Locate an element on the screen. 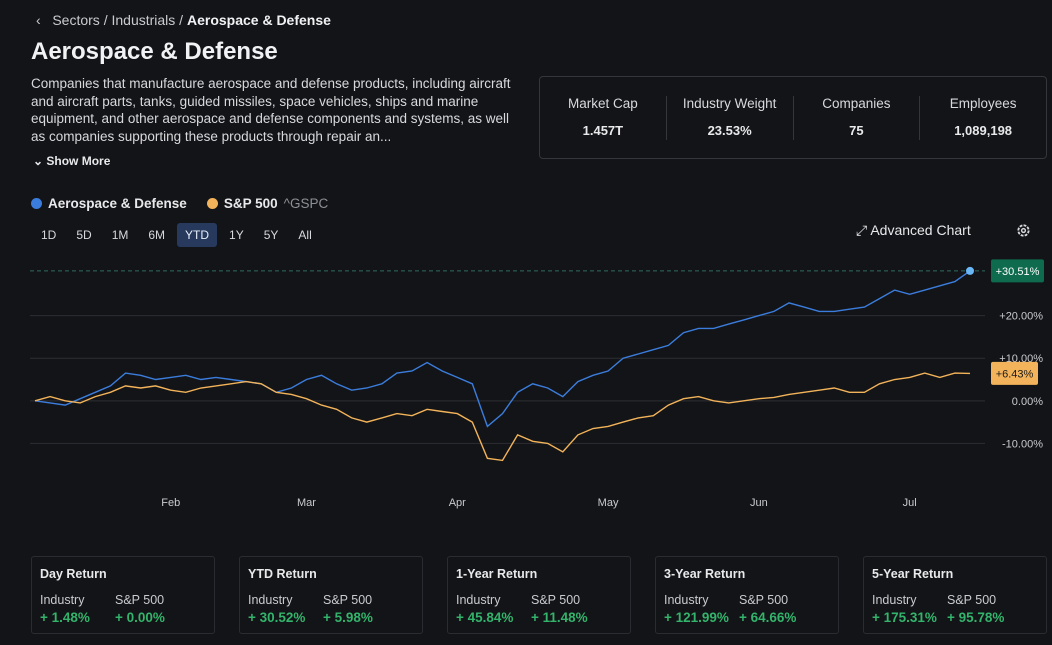 The height and width of the screenshot is (645, 1052). return-card: Day Return Industry S&P 500 + 1.48% + 0.00% is located at coordinates (123, 595).